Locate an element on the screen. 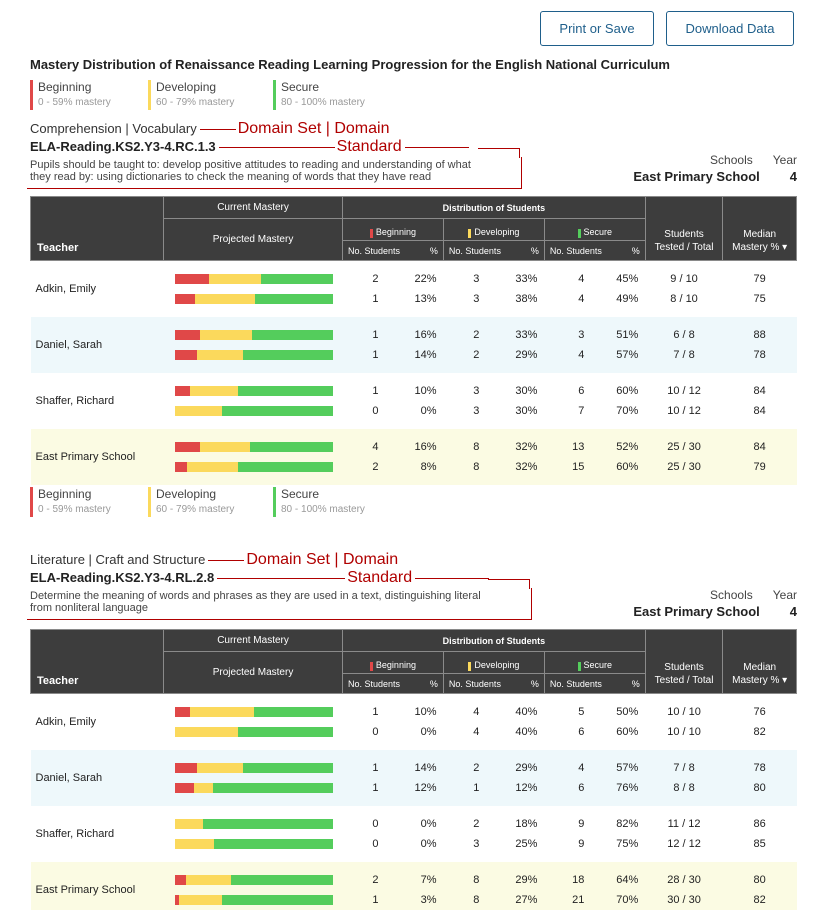  developing-count: 8 is located at coordinates (476, 899).